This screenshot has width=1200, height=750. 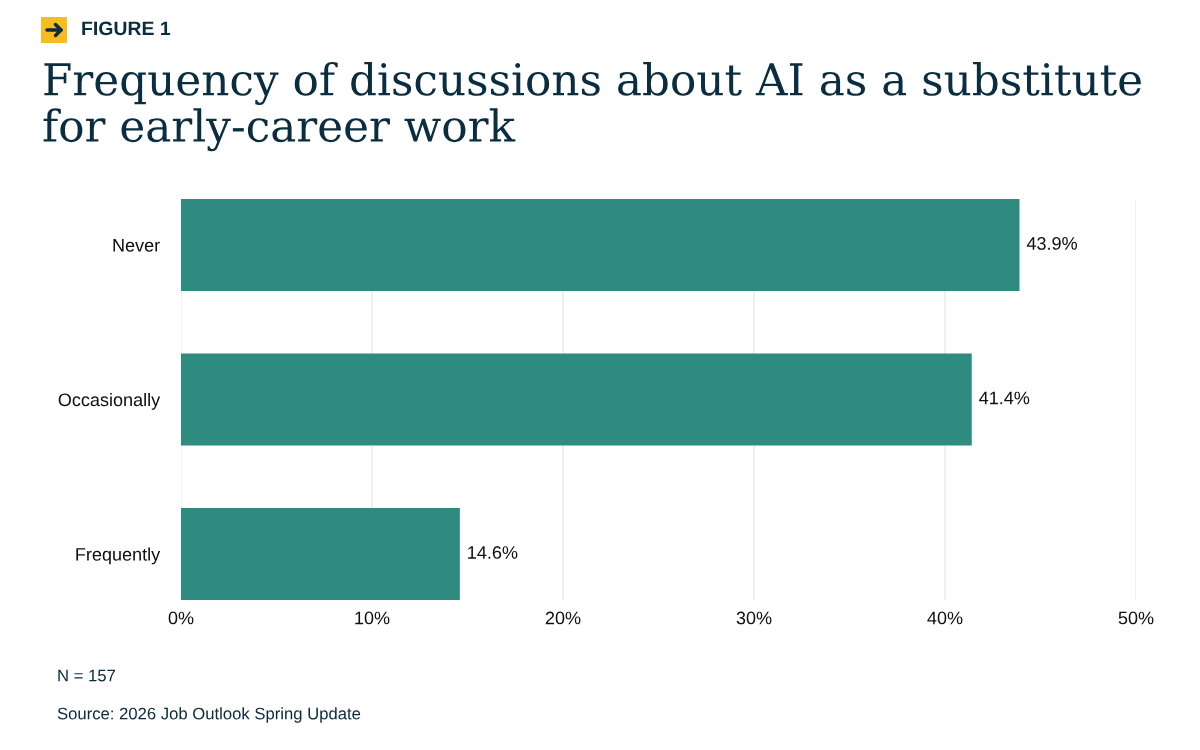 I want to click on x-tick-label: 30%, so click(x=754, y=618).